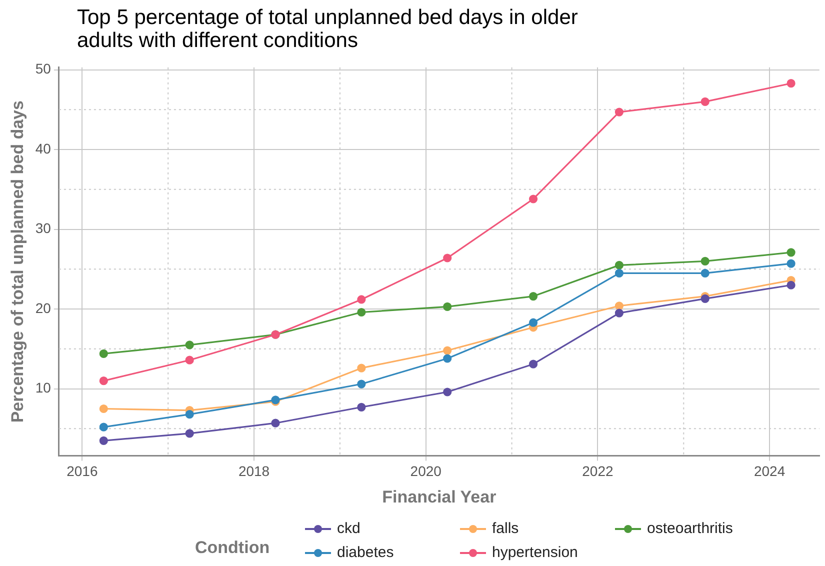 The width and height of the screenshot is (825, 566). I want to click on legend-label: diabetes, so click(365, 552).